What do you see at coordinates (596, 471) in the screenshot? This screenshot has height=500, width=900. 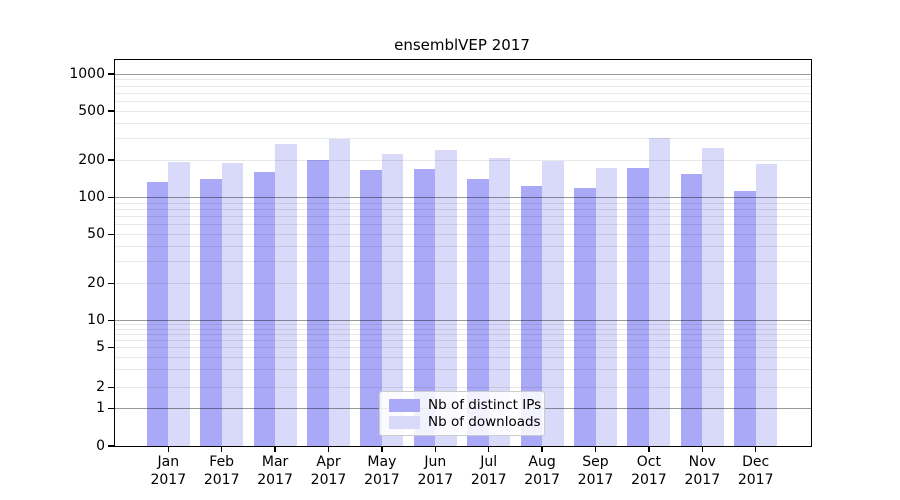 I see `x-tick-label-sep: Sep 2017` at bounding box center [596, 471].